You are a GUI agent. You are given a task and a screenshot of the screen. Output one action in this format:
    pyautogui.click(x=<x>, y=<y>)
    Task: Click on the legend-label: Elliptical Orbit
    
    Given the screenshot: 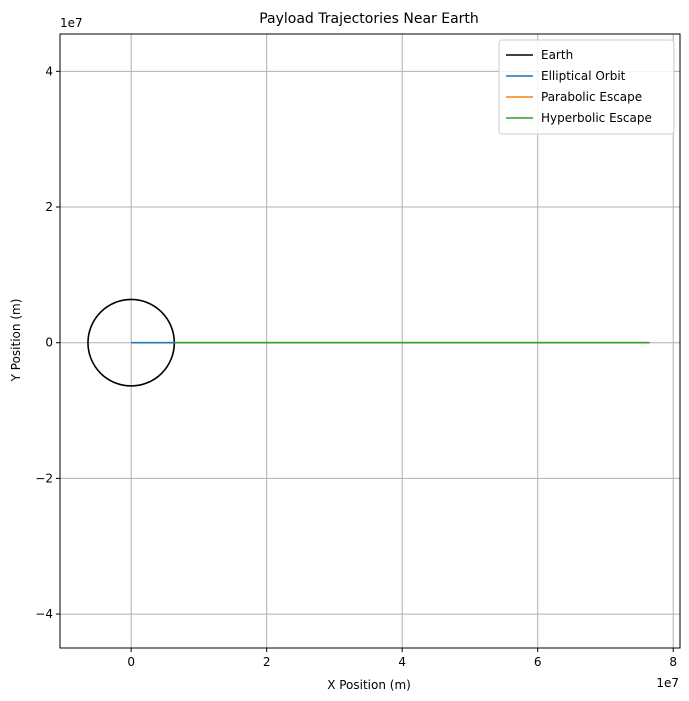 What is the action you would take?
    pyautogui.click(x=583, y=76)
    